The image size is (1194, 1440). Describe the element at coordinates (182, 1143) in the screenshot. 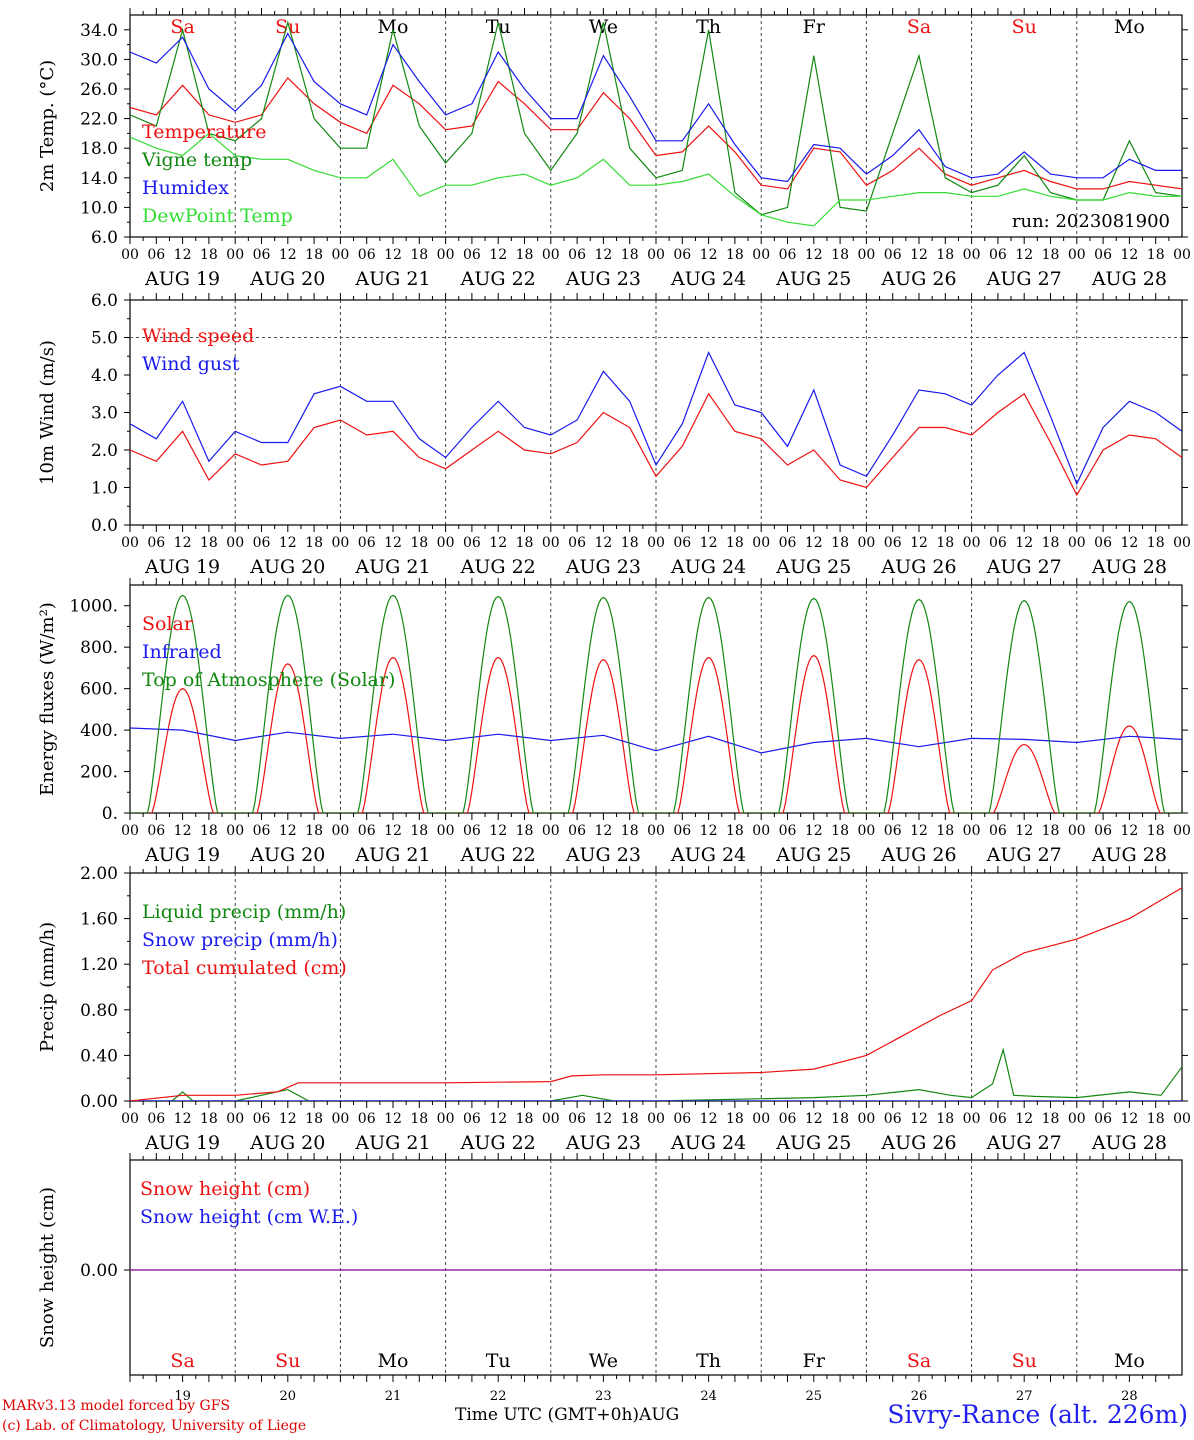

I see `date-label: AUG 19` at that location.